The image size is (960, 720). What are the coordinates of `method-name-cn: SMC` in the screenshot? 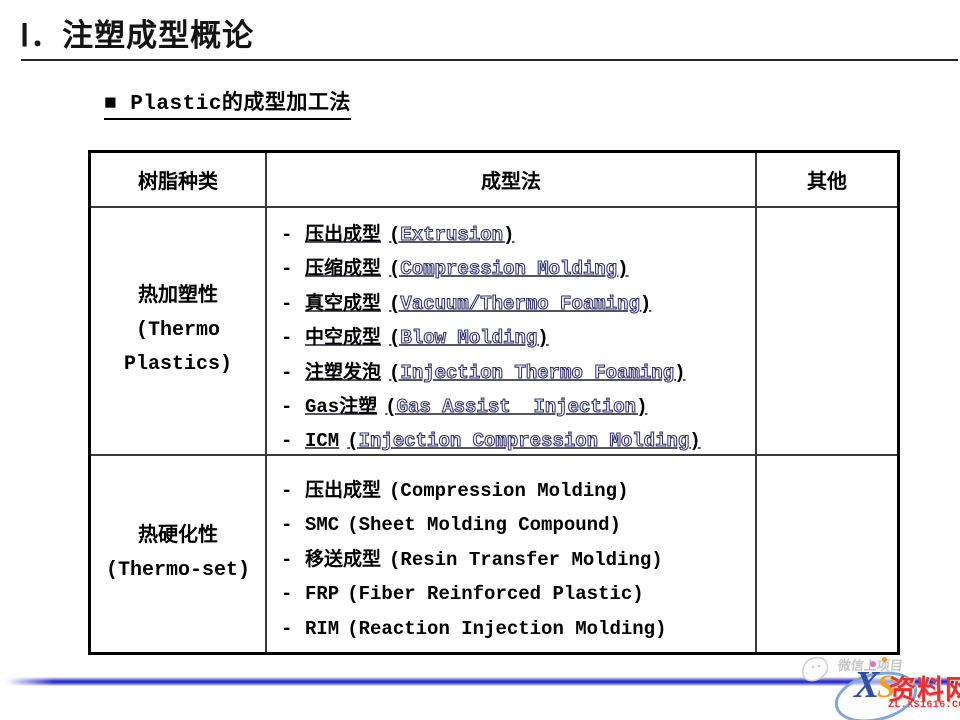 It's located at (322, 525).